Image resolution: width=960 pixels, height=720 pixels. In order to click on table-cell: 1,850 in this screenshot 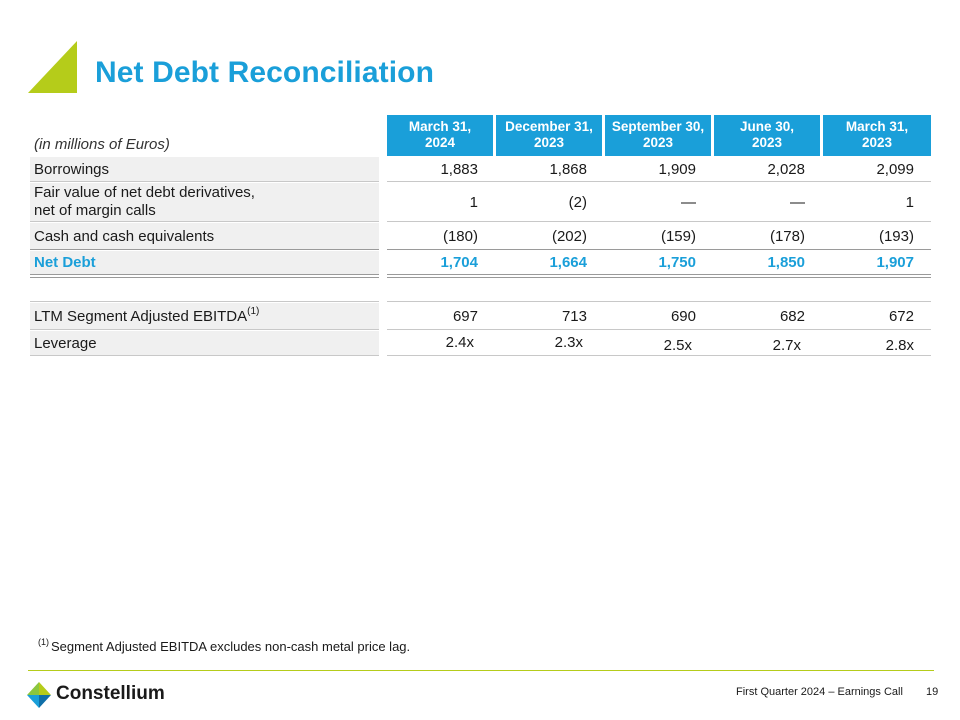, I will do `click(786, 262)`.